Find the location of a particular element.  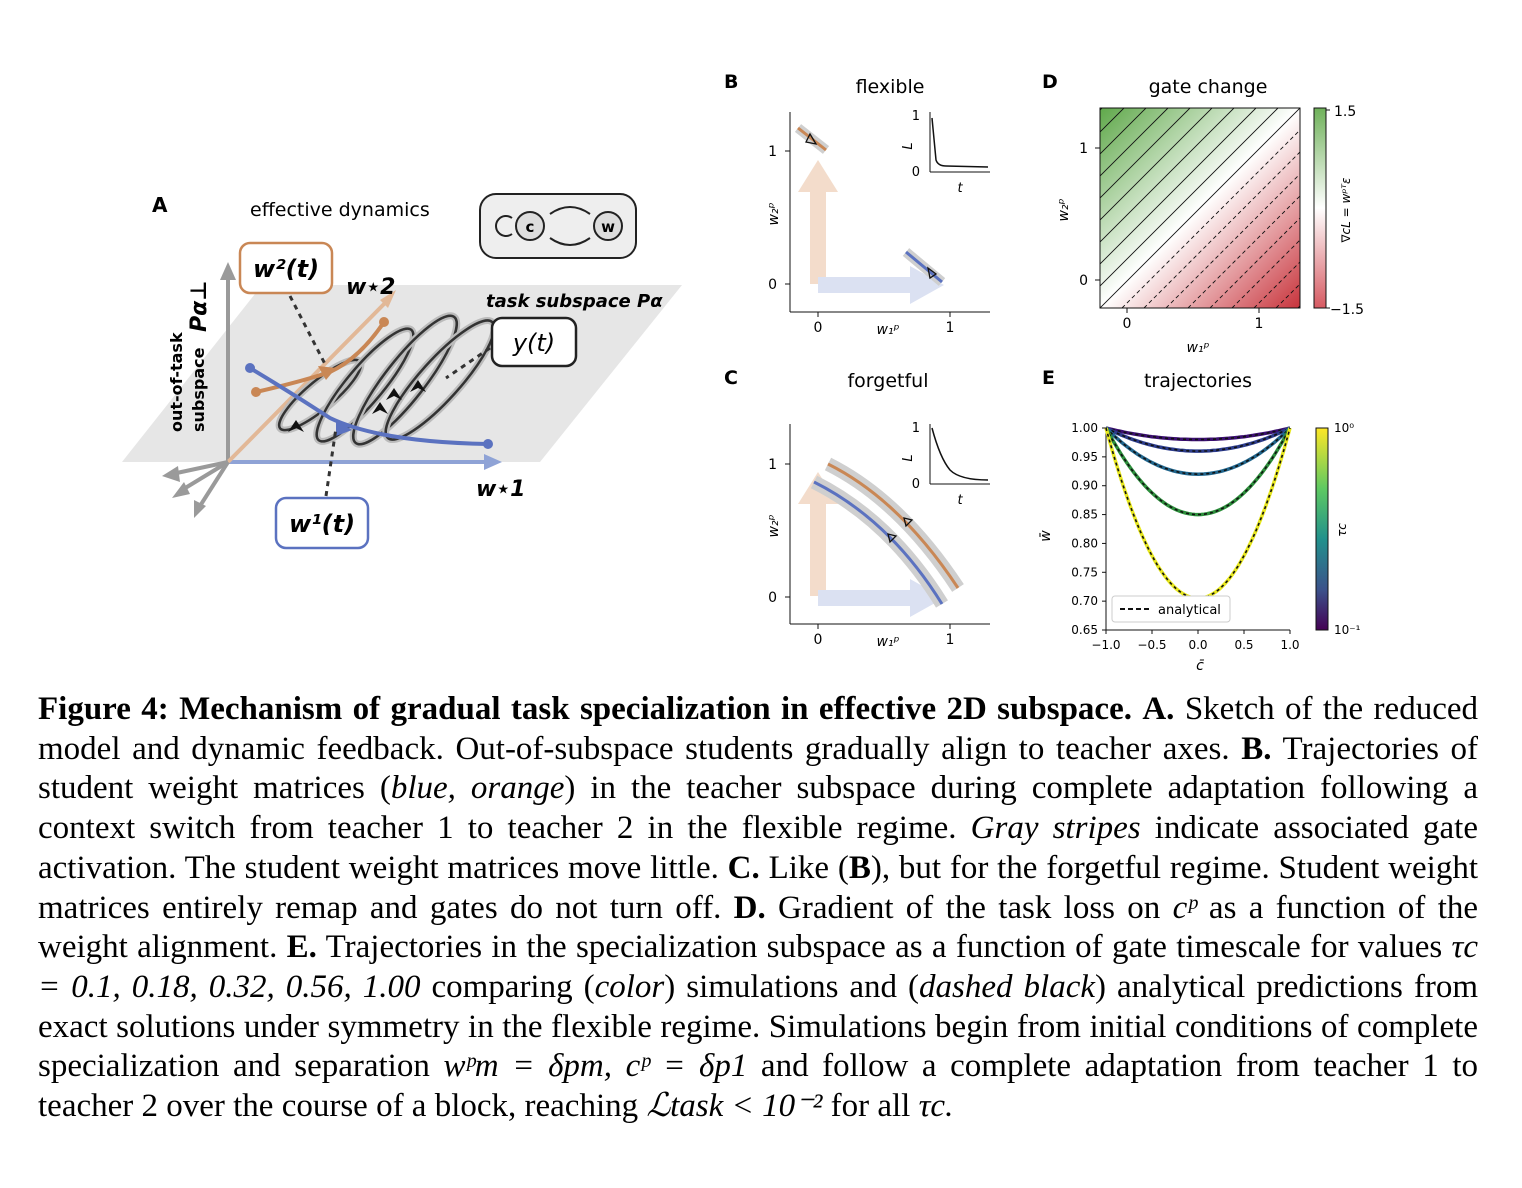

wstar2-label: w⋆2 is located at coordinates (370, 287).